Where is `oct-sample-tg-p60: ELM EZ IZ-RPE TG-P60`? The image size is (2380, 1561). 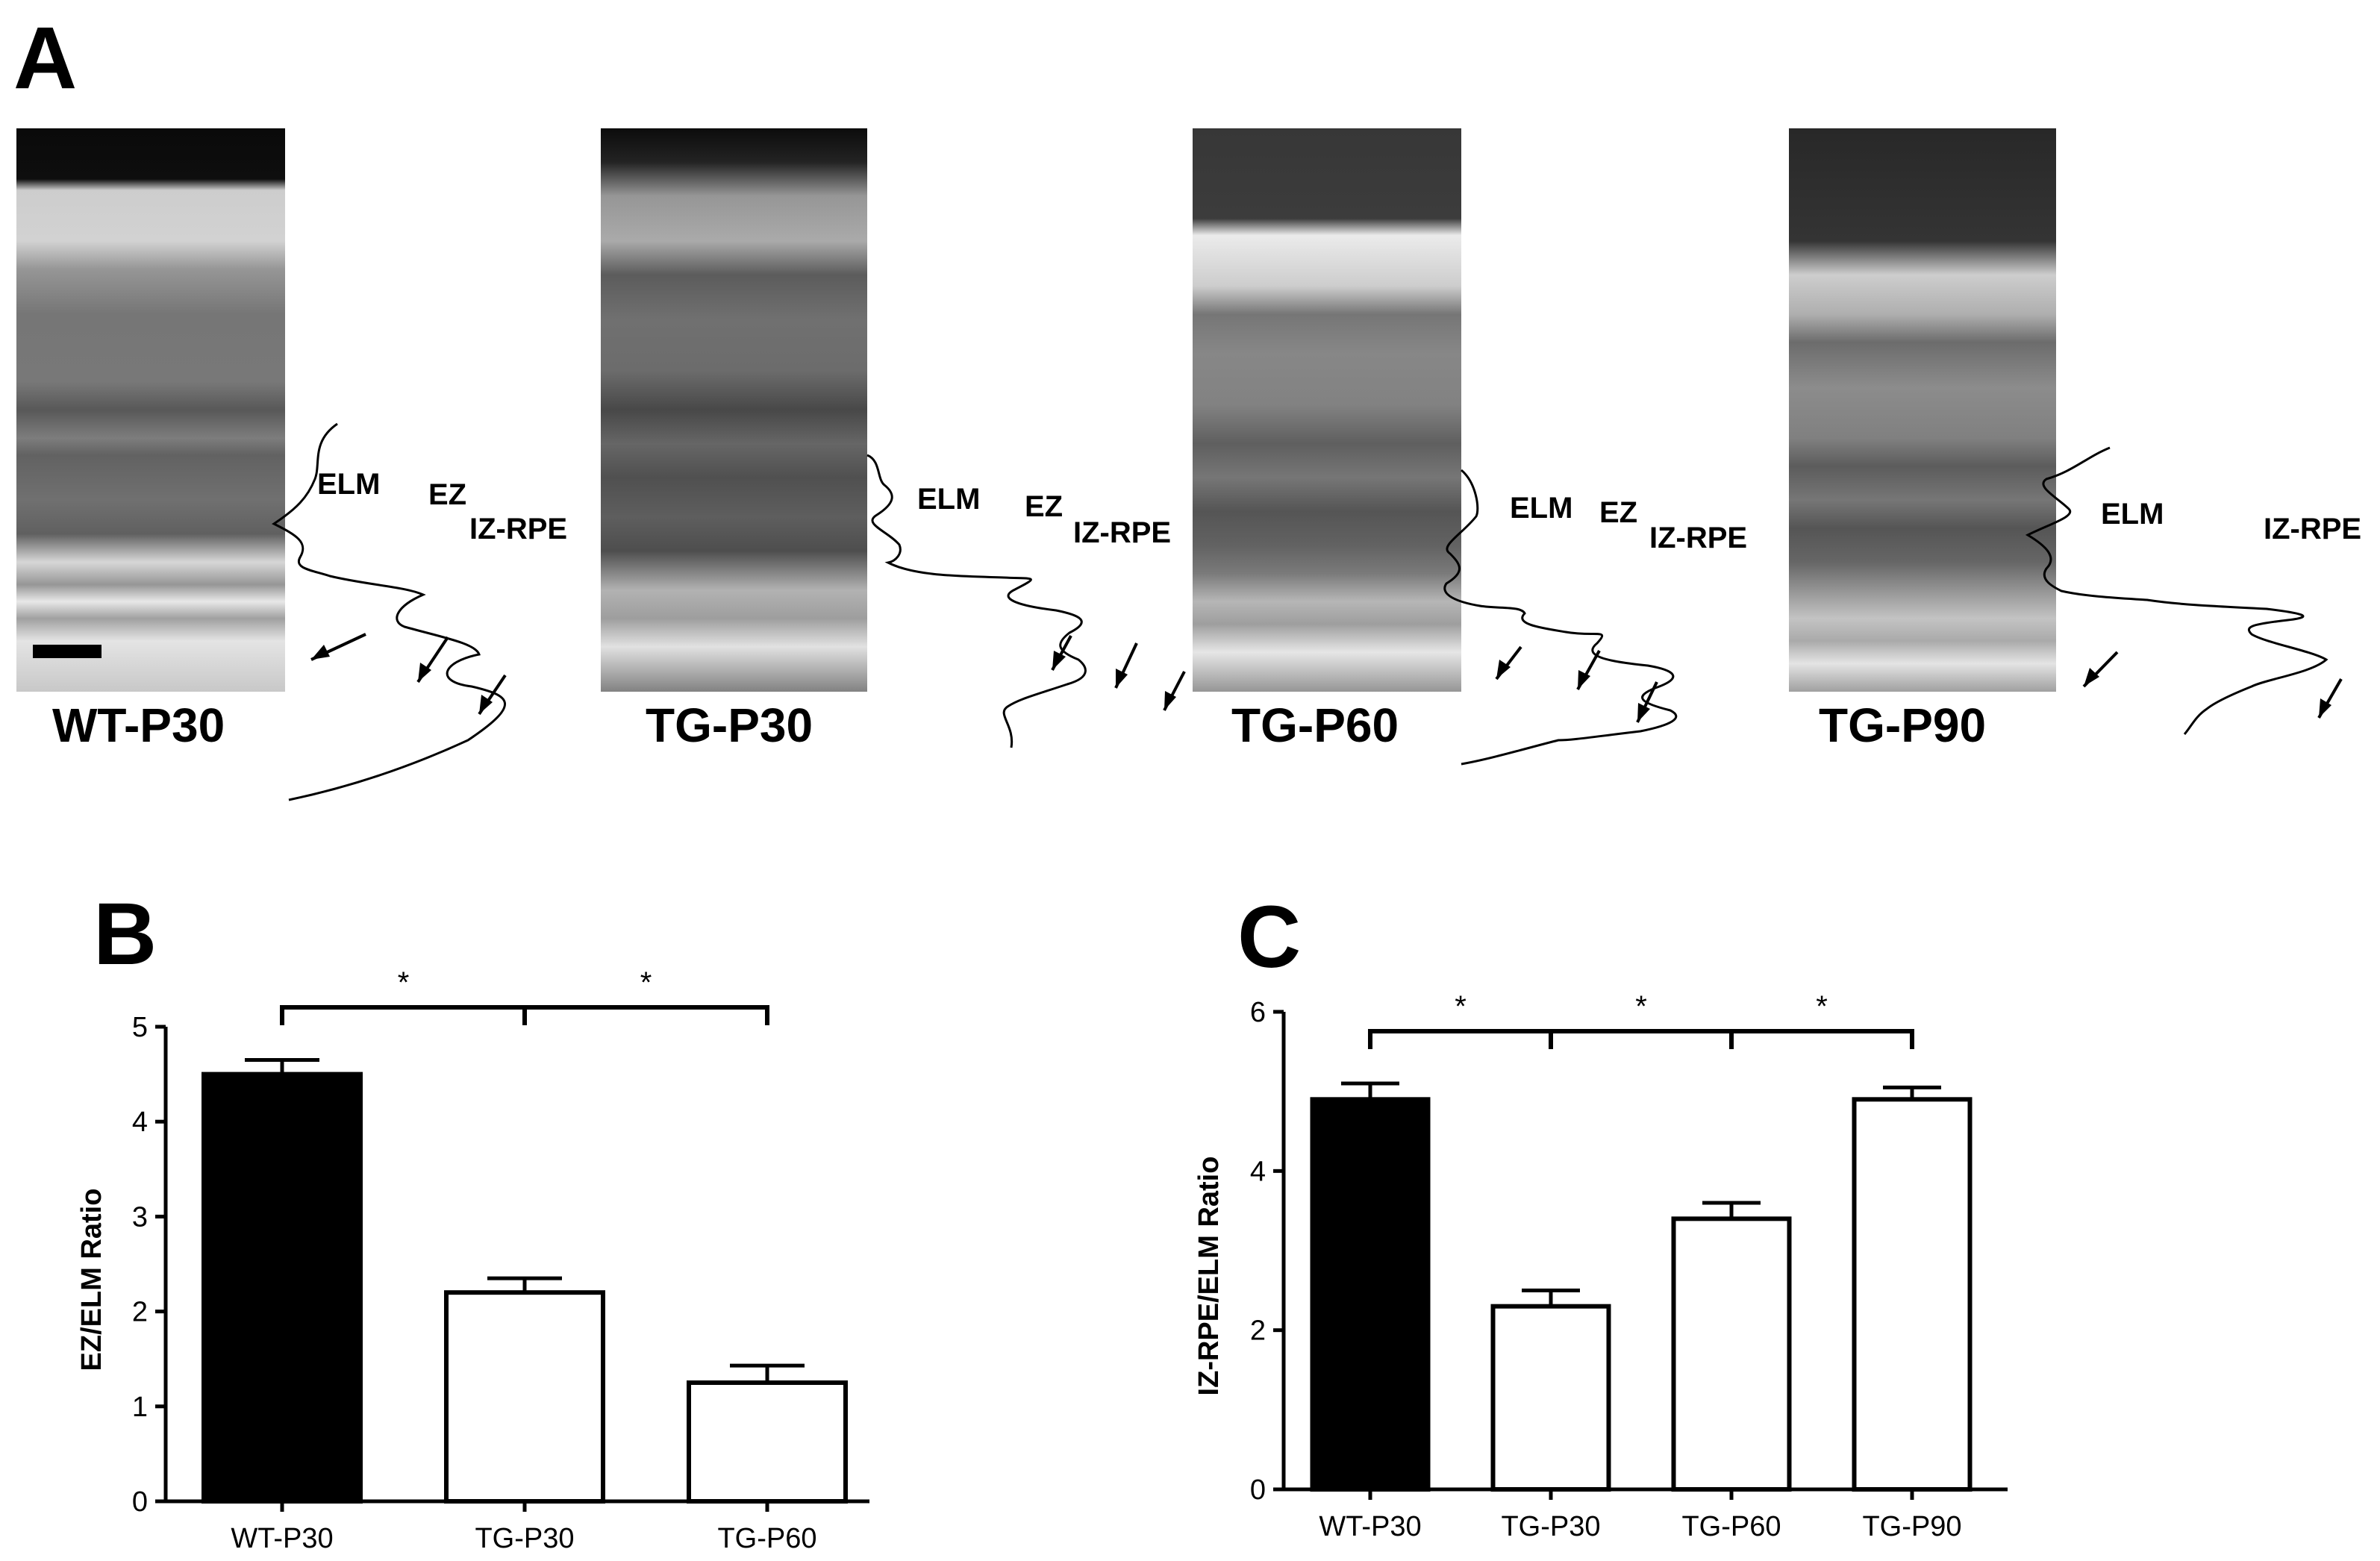
oct-sample-tg-p60: ELM EZ IZ-RPE TG-P60 is located at coordinates (1470, 447).